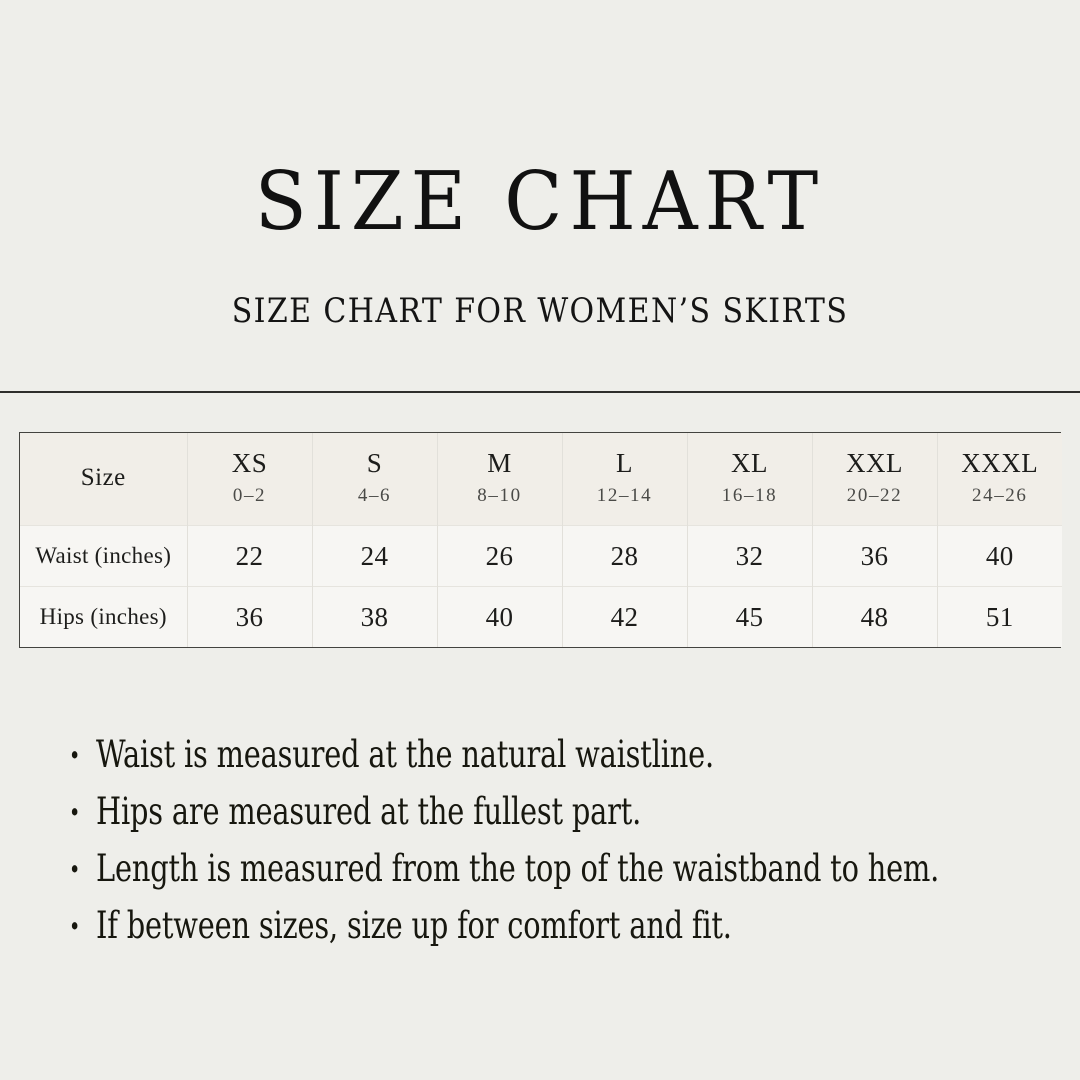 The image size is (1080, 1080). I want to click on list-item: Hips are measured at the fullest part., so click(516, 812).